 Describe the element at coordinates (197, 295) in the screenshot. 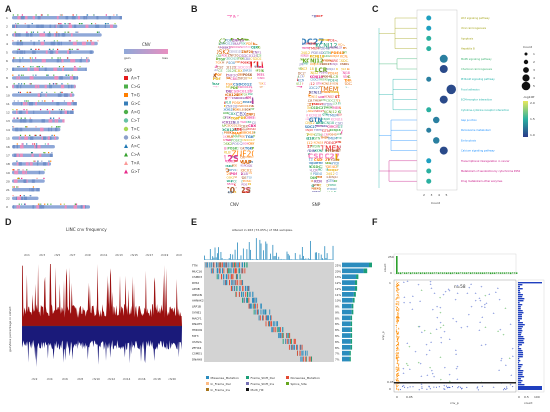

I see `gene-label: OBSCN` at that location.